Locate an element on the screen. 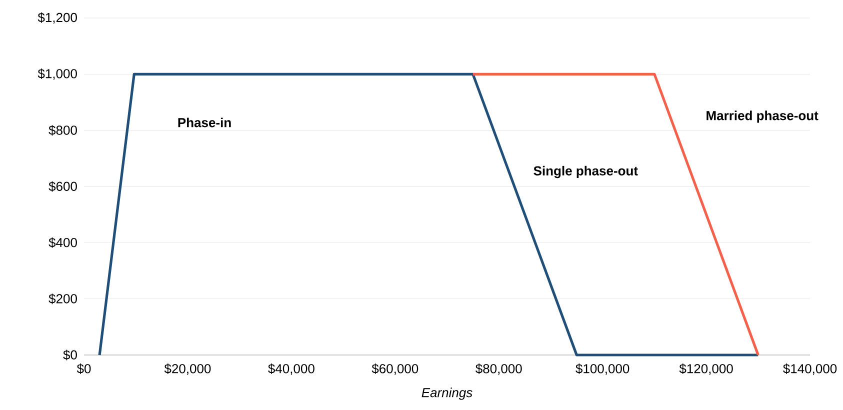 The width and height of the screenshot is (843, 410). x-tick-label: $80,000 is located at coordinates (499, 369).